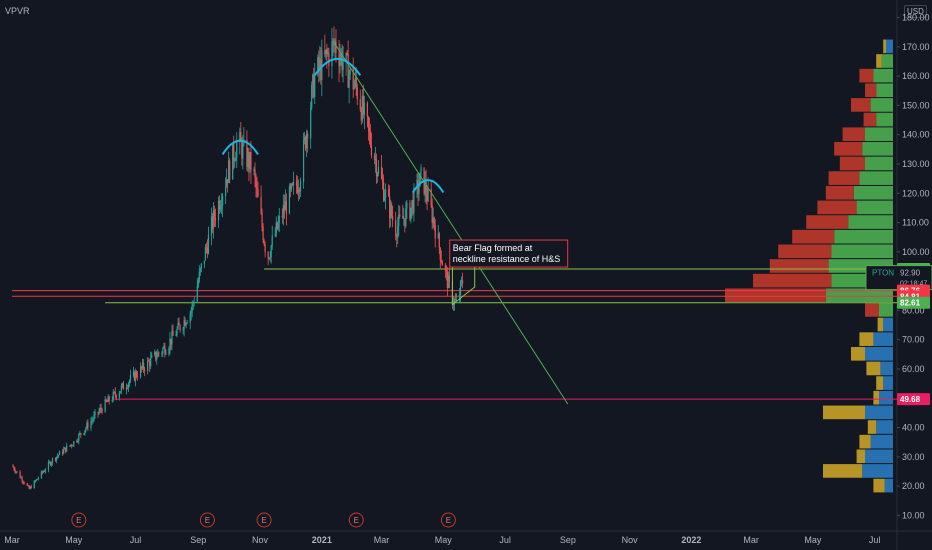 The image size is (932, 550). Describe the element at coordinates (568, 540) in the screenshot. I see `x-tick-label: Sep` at that location.